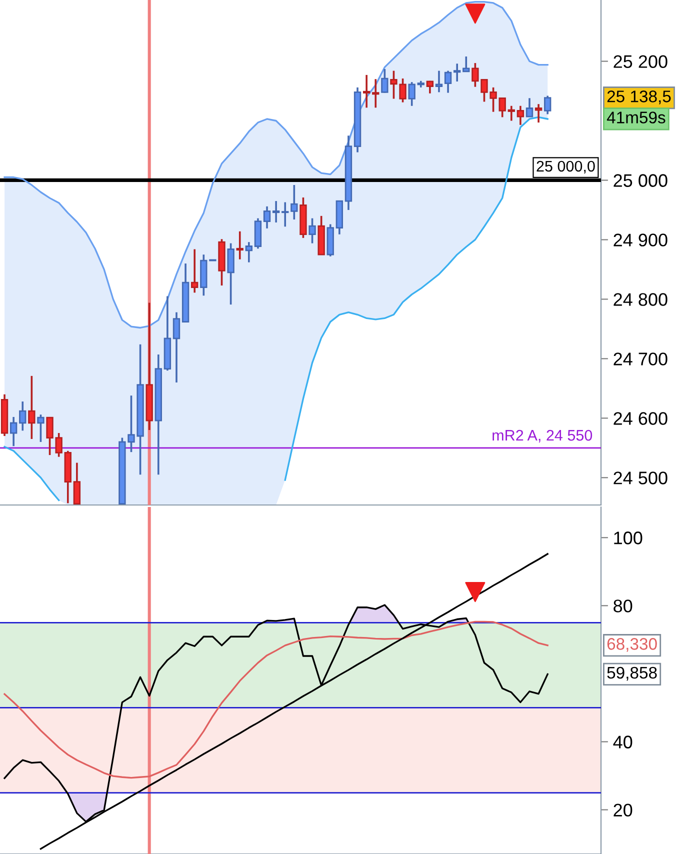 This screenshot has height=854, width=676. What do you see at coordinates (641, 299) in the screenshot?
I see `y-tick-label: 24 800` at bounding box center [641, 299].